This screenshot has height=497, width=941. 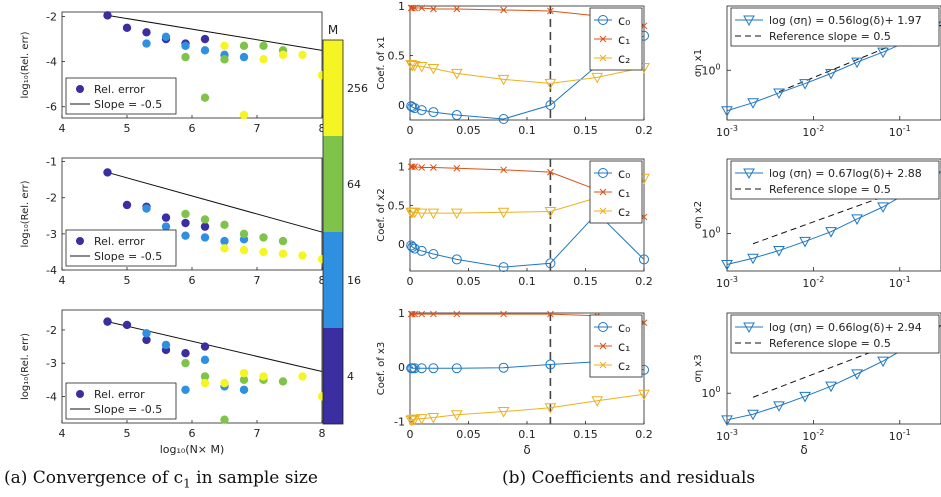 What do you see at coordinates (528, 192) in the screenshot?
I see `b2-series-c1` at bounding box center [528, 192].